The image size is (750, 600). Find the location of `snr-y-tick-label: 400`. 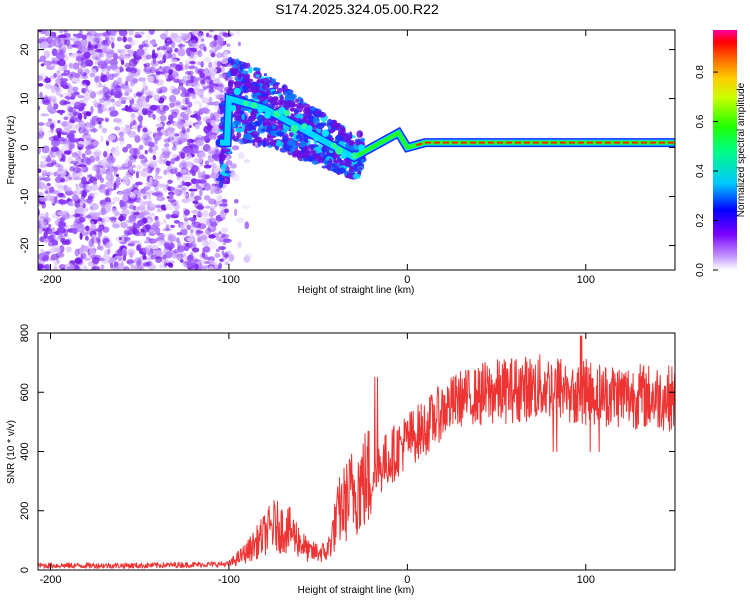

snr-y-tick-label: 400 is located at coordinates (25, 451).